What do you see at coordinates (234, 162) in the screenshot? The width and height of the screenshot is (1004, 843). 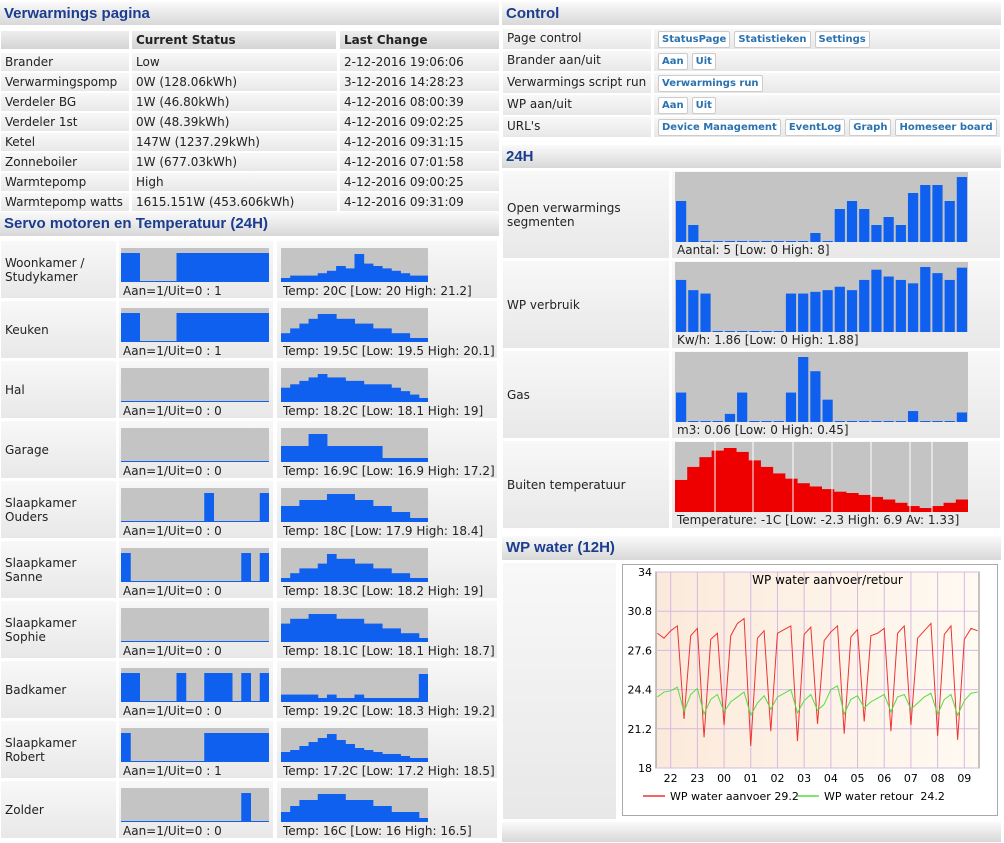 I see `table-cell: 1W (677.03kWh)` at bounding box center [234, 162].